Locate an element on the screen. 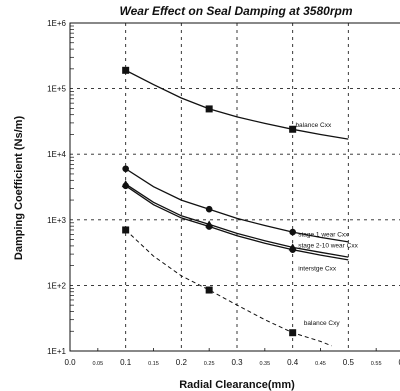  y-tick-label: 1E+2 is located at coordinates (56, 285).